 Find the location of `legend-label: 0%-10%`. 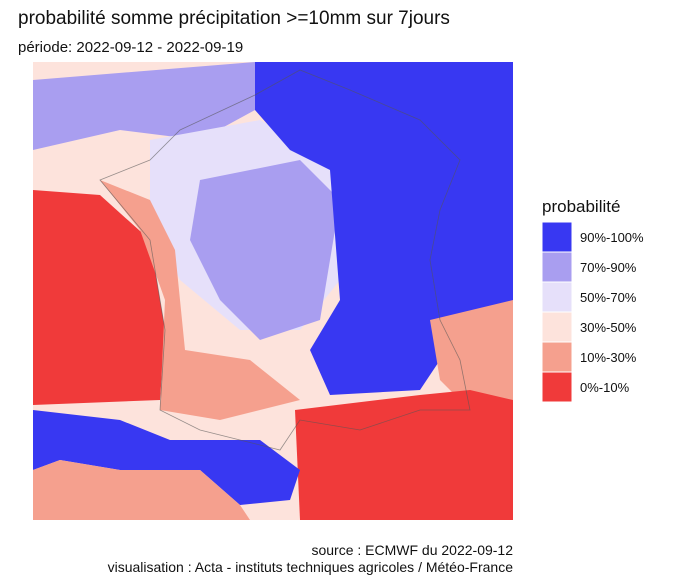

legend-label: 0%-10% is located at coordinates (605, 387).